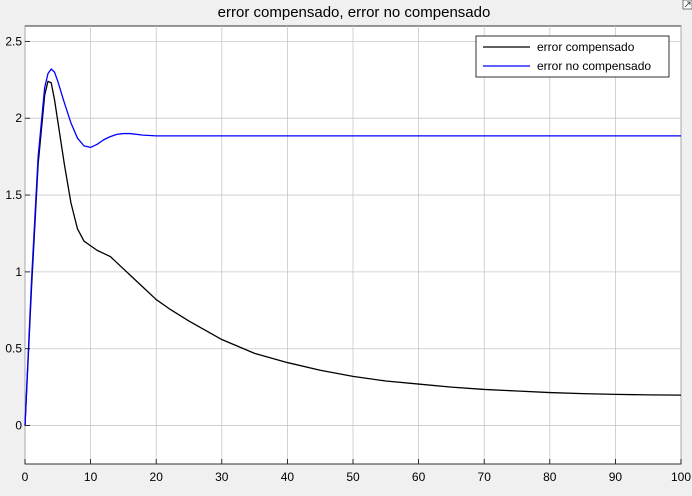 Image resolution: width=692 pixels, height=496 pixels. What do you see at coordinates (288, 477) in the screenshot?
I see `x-tick-label: 40` at bounding box center [288, 477].